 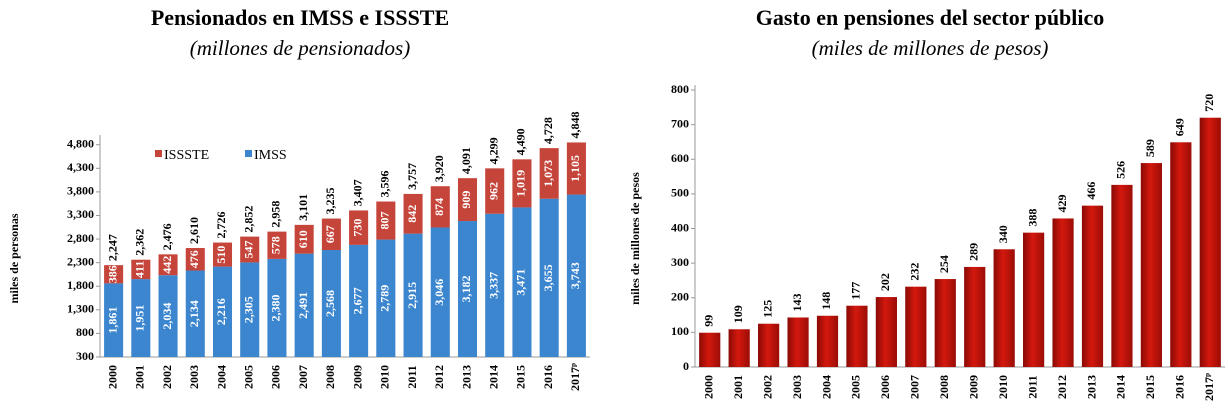 I want to click on x-tick-label: 2001, so click(x=738, y=387).